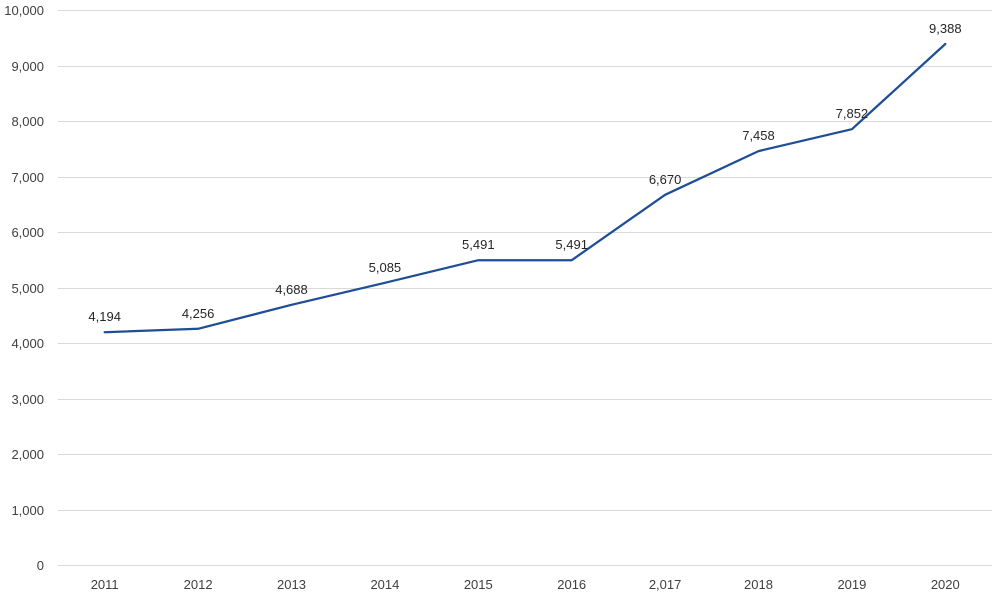 This screenshot has width=1000, height=596. Describe the element at coordinates (198, 313) in the screenshot. I see `data-label: 4,256` at that location.